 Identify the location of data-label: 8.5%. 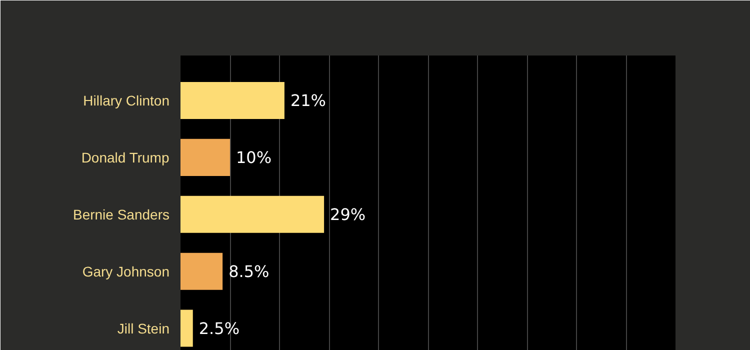
(249, 271).